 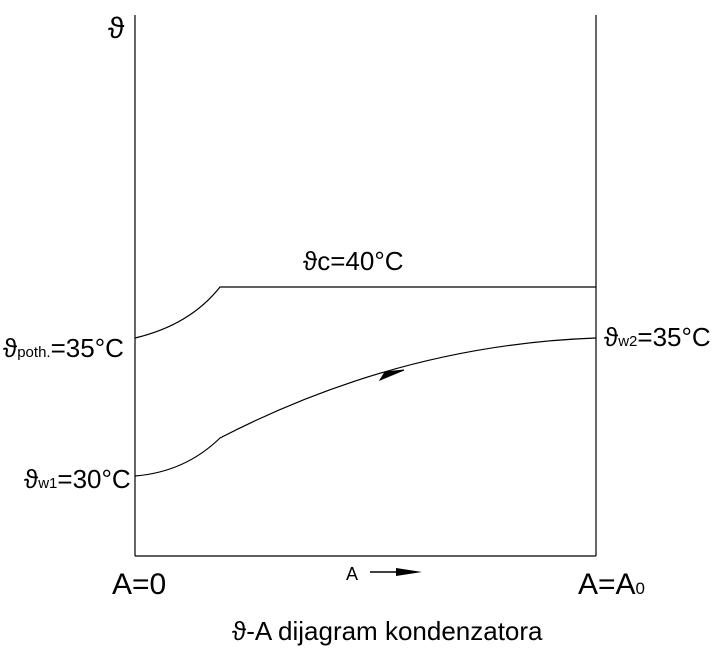 I want to click on condensation-temperature-label: ϑc=40°C, so click(x=353, y=261).